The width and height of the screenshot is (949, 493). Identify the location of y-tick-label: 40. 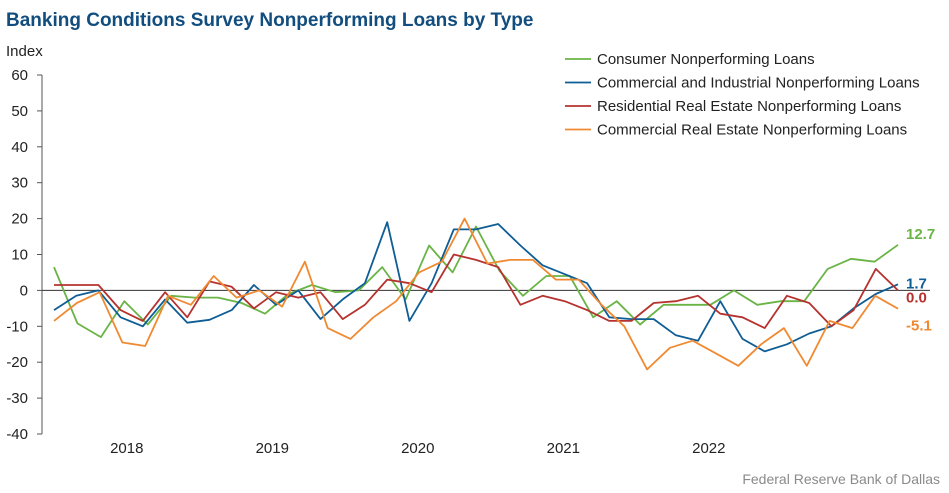
(19, 147).